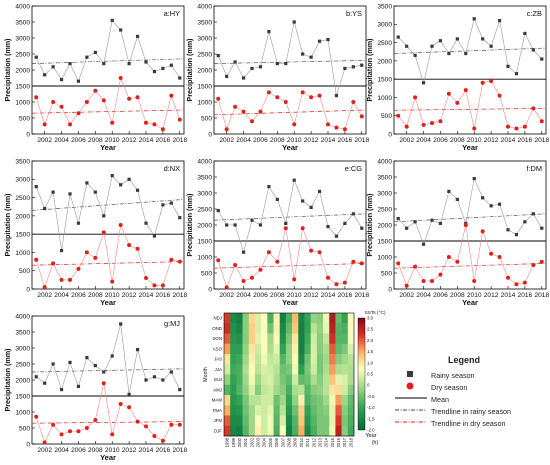 This screenshot has height=465, width=550. What do you see at coordinates (541, 140) in the screenshot?
I see `x-tick-label: 2018` at bounding box center [541, 140].